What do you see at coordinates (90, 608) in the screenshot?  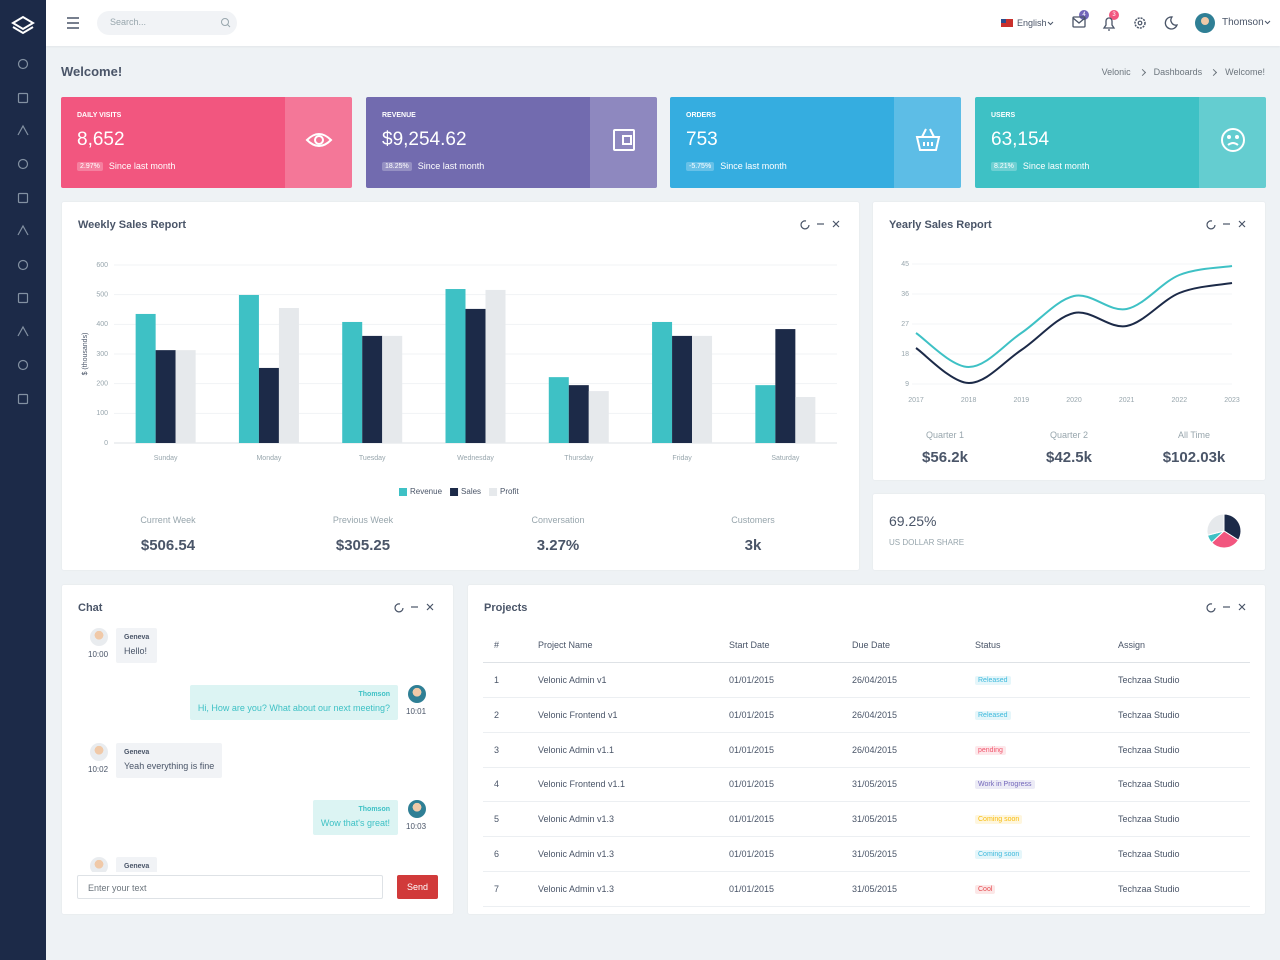 I see `panel-title: Chat` at bounding box center [90, 608].